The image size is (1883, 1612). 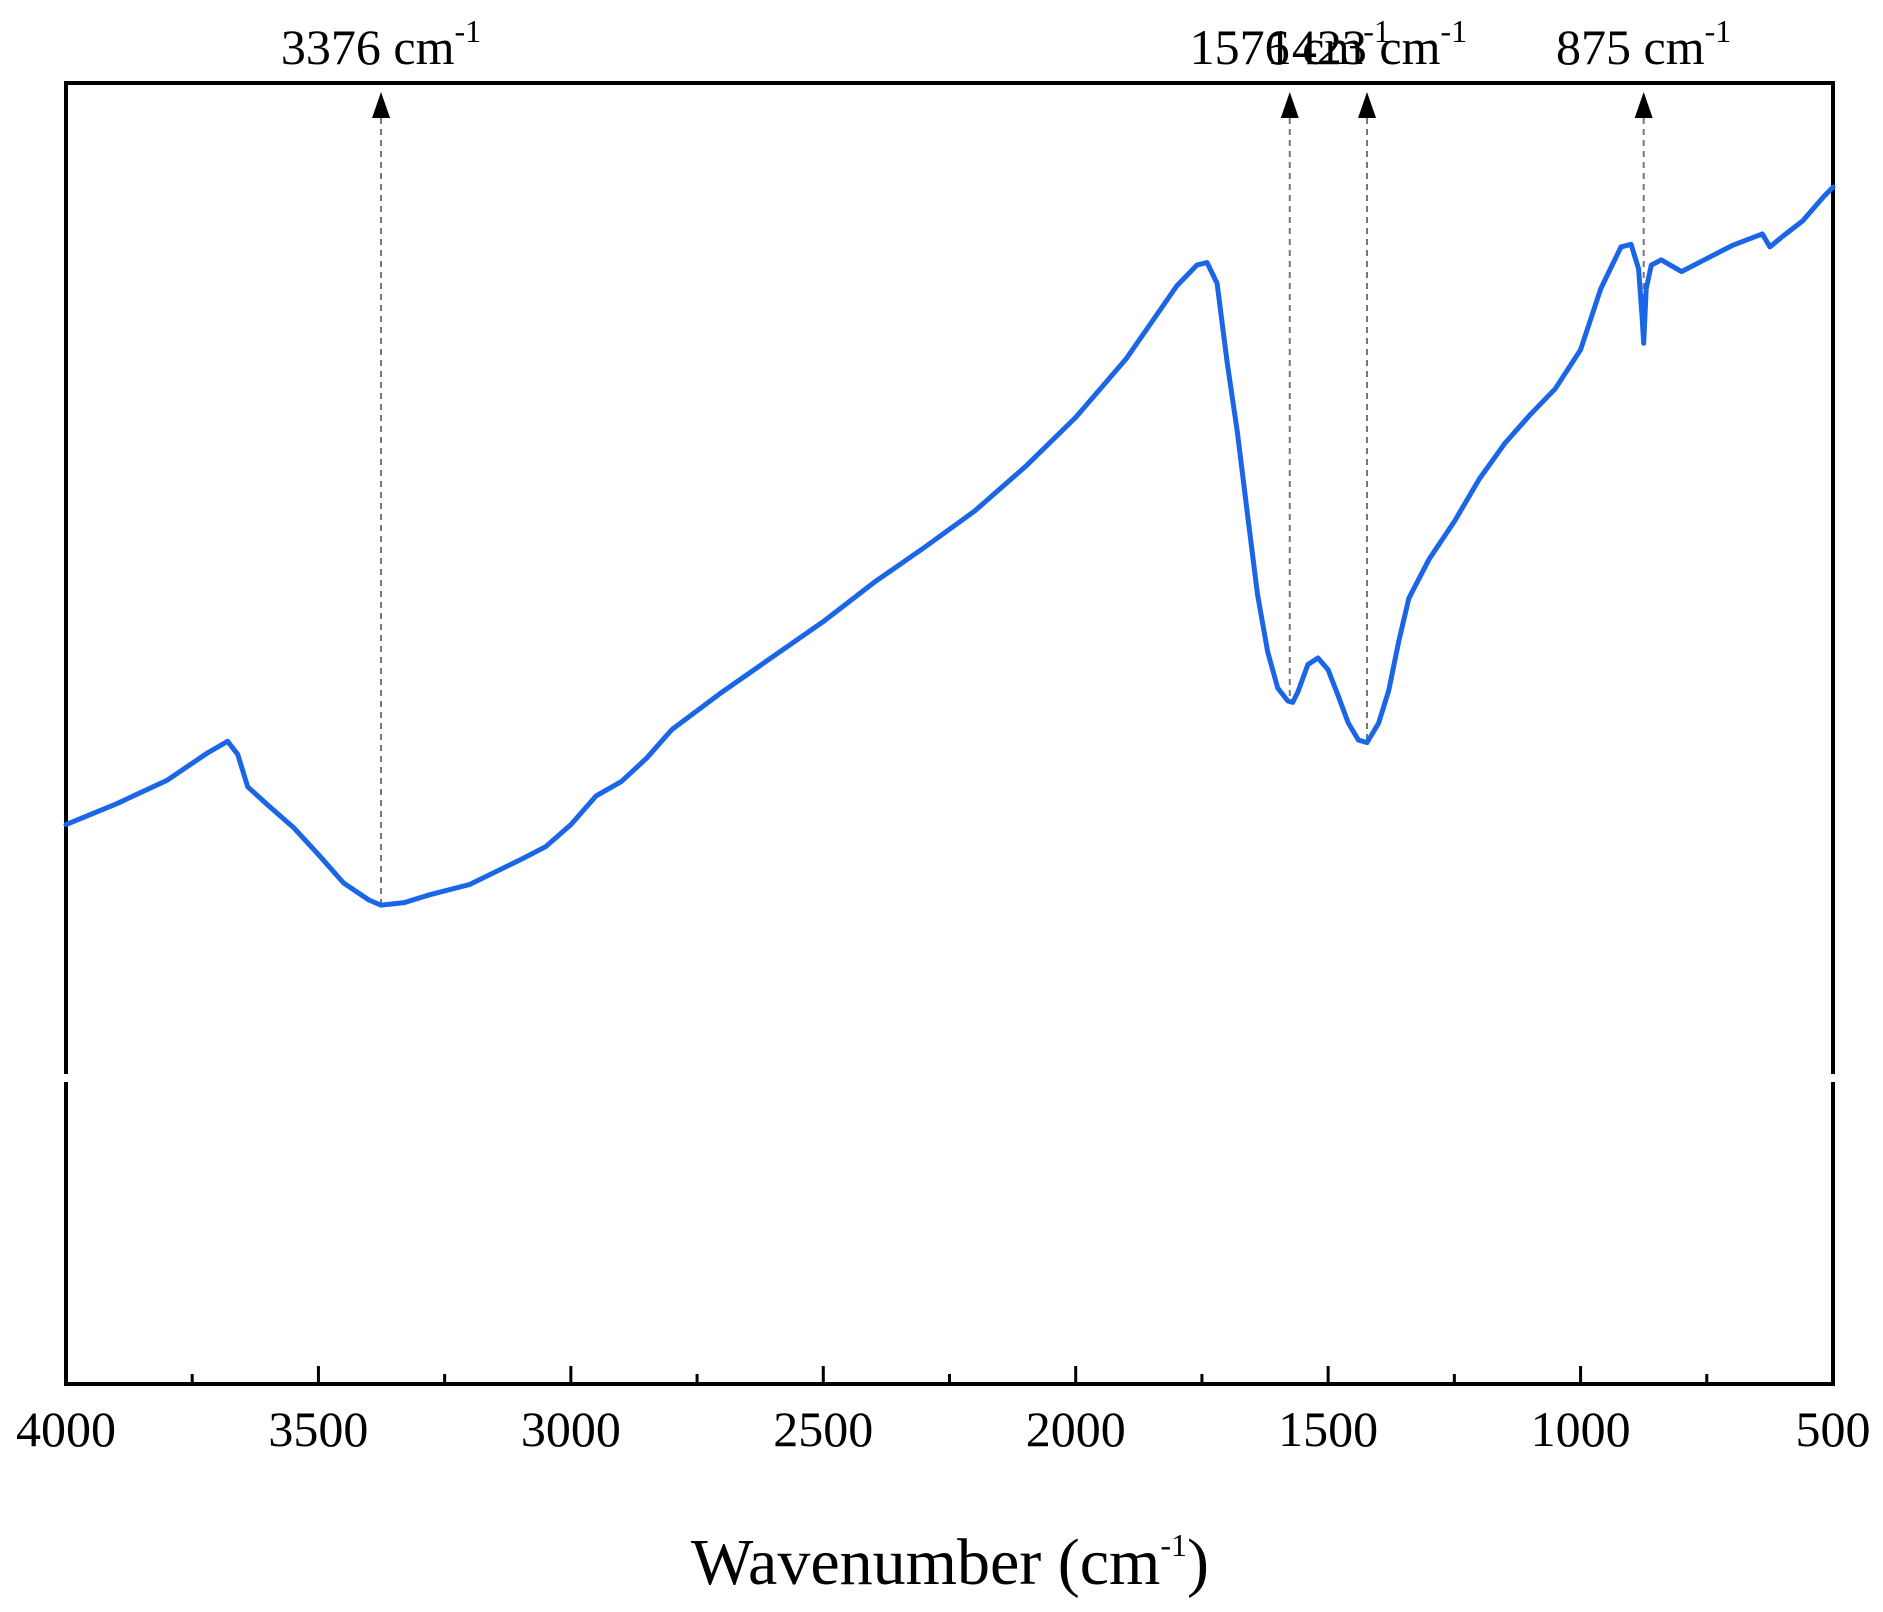 I want to click on peak-label: 875 cm-1, so click(x=1643, y=44).